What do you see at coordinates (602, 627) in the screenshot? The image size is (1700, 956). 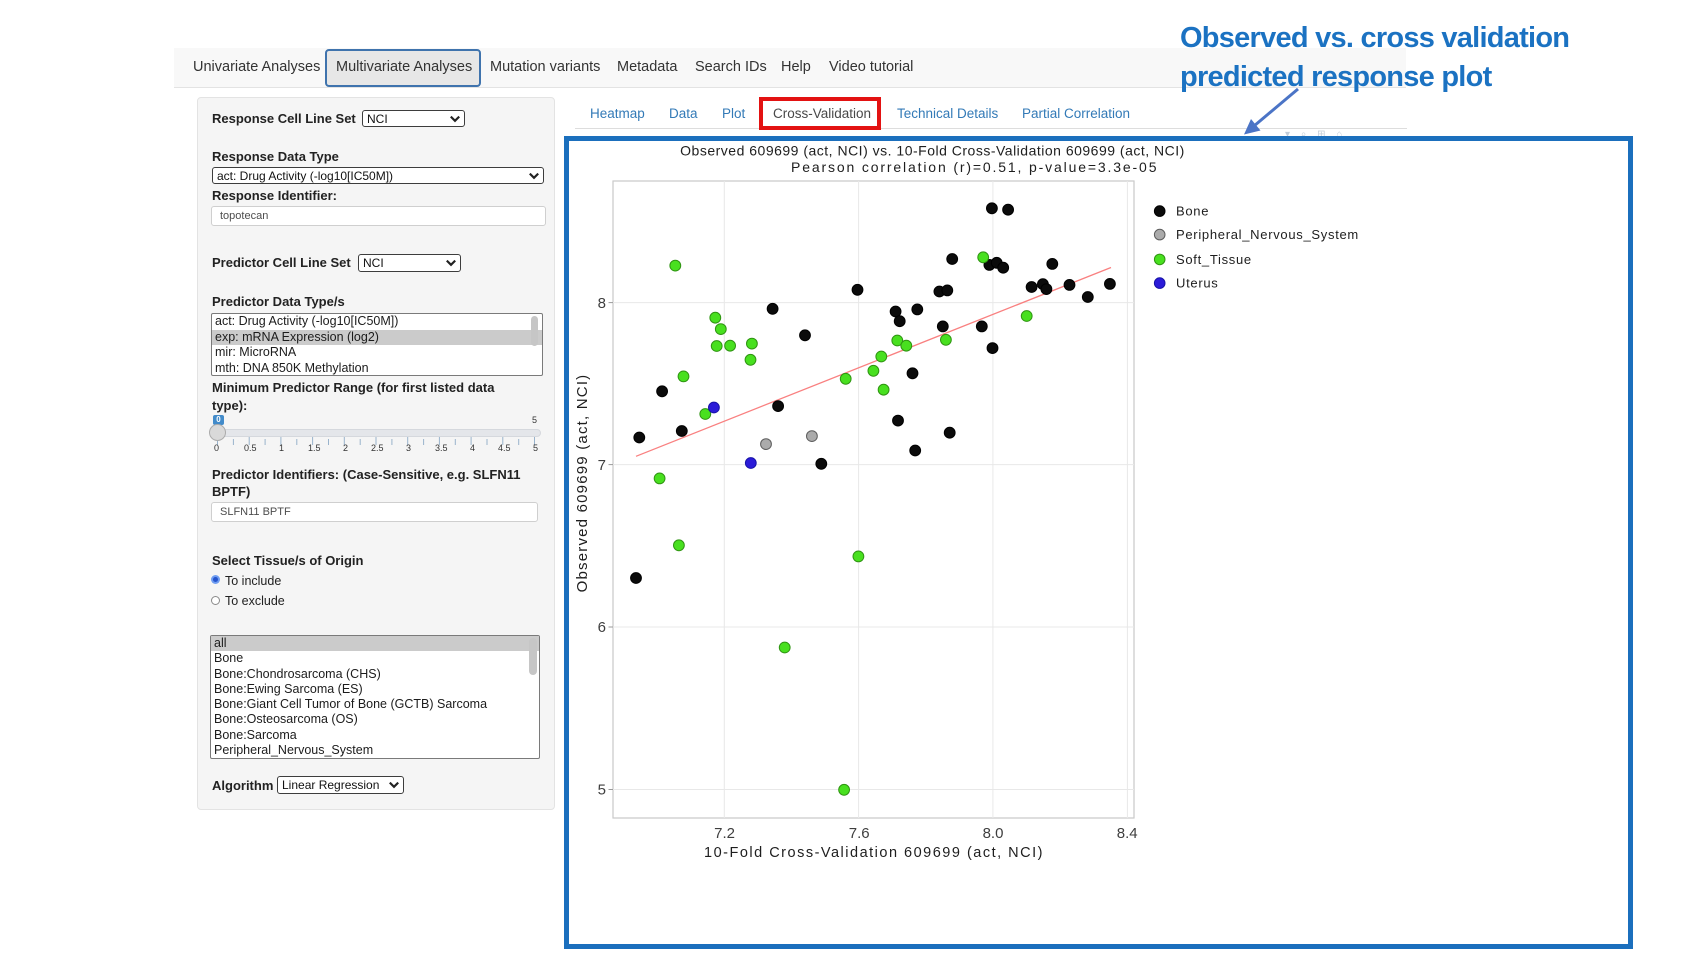 I see `svg-text: 6` at bounding box center [602, 627].